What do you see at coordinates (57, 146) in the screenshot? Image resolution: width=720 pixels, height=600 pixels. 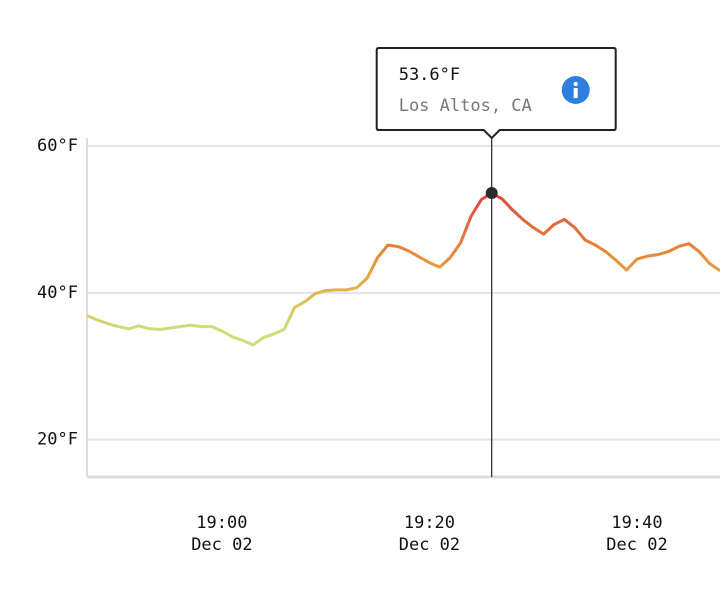 I see `y-tick-label: 60°F` at bounding box center [57, 146].